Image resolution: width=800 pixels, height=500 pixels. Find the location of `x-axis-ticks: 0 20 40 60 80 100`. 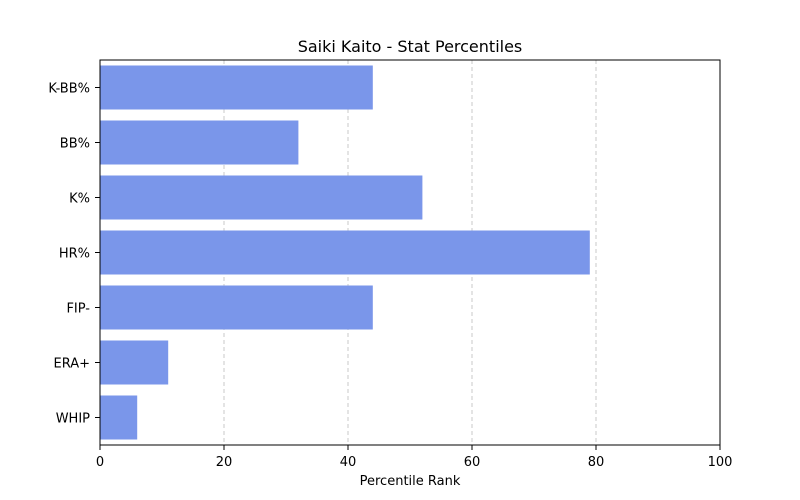

x-axis-ticks: 0 20 40 60 80 100 is located at coordinates (414, 457).